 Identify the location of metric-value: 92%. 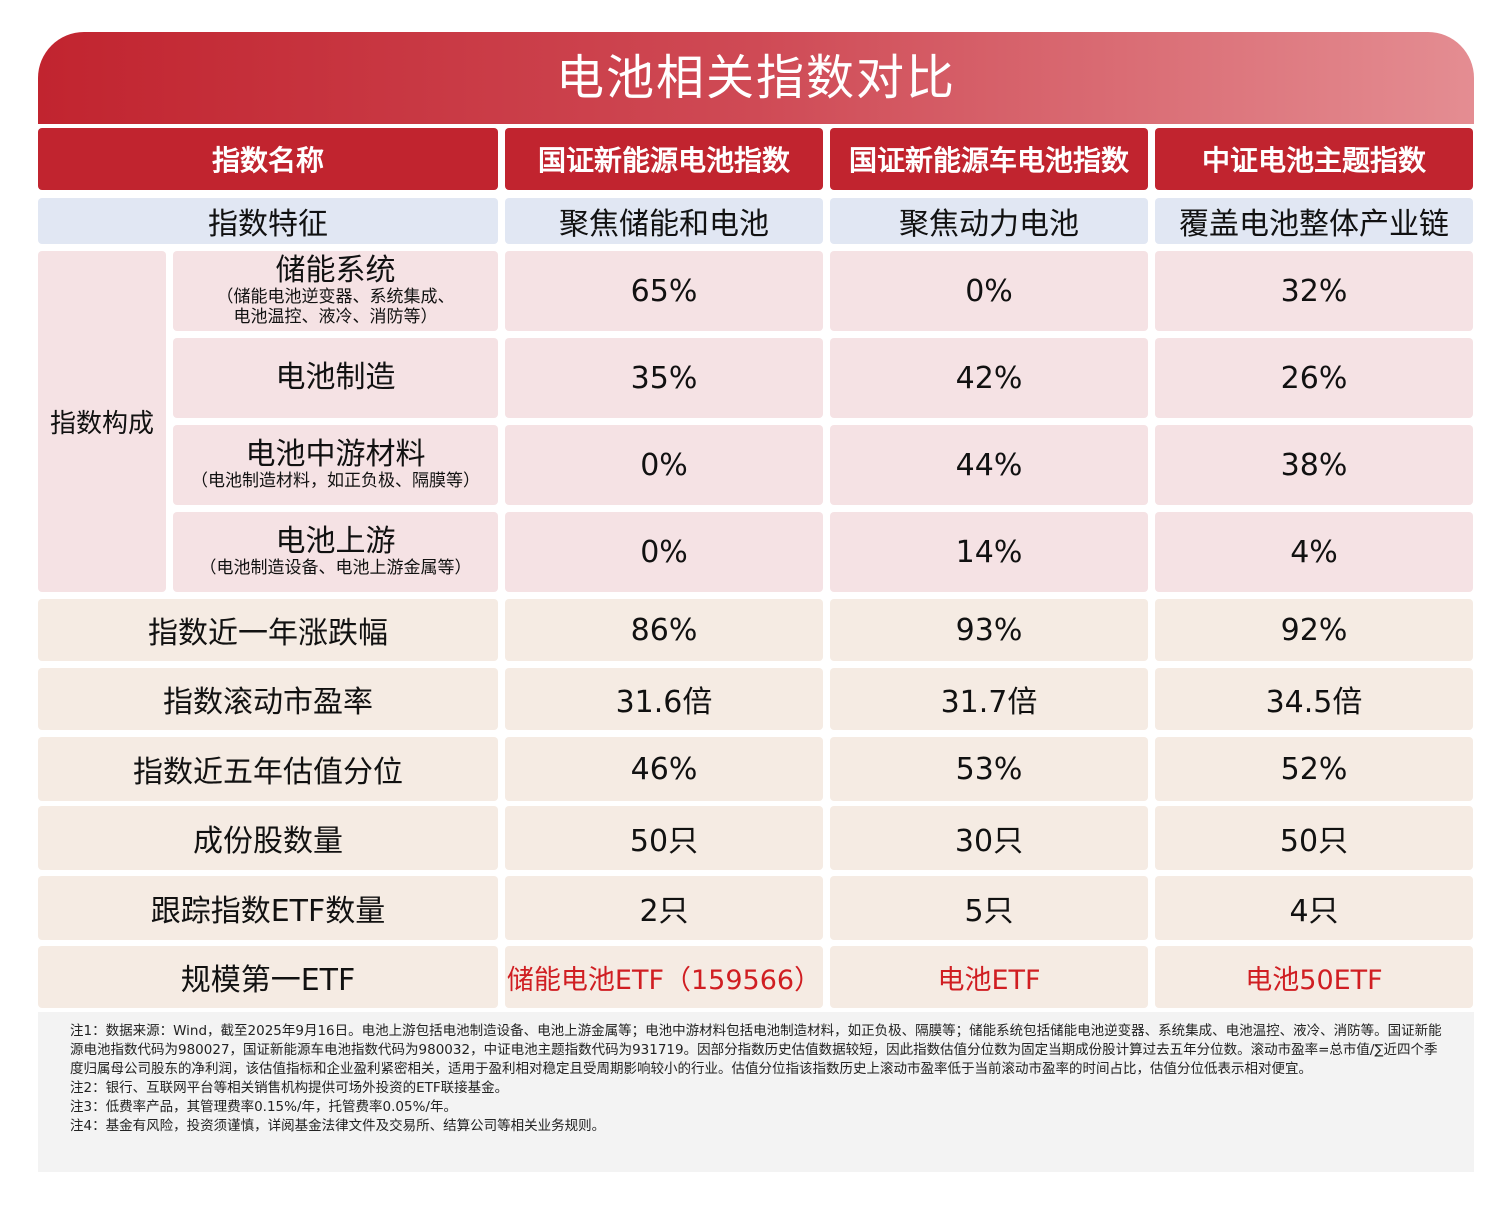
(1314, 630).